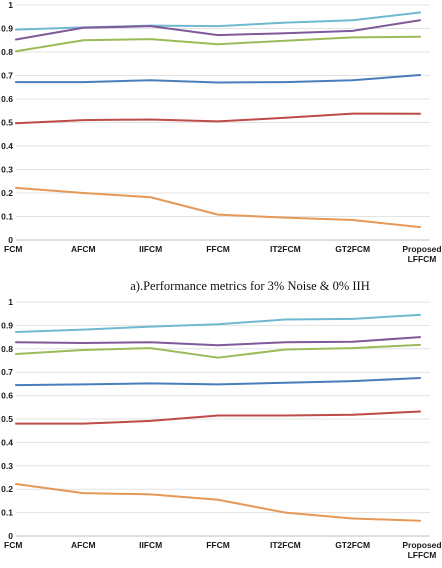 Image resolution: width=442 pixels, height=568 pixels. I want to click on x-tick-label: Proposed, so click(421, 545).